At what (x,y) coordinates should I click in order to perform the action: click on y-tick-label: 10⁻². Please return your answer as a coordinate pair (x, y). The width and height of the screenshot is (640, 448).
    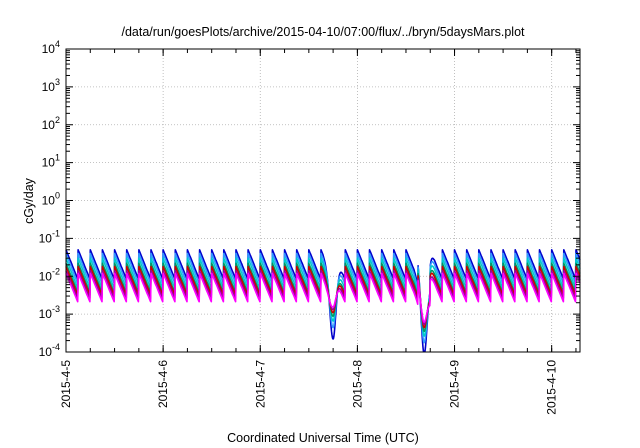
    Looking at the image, I should click on (49, 274).